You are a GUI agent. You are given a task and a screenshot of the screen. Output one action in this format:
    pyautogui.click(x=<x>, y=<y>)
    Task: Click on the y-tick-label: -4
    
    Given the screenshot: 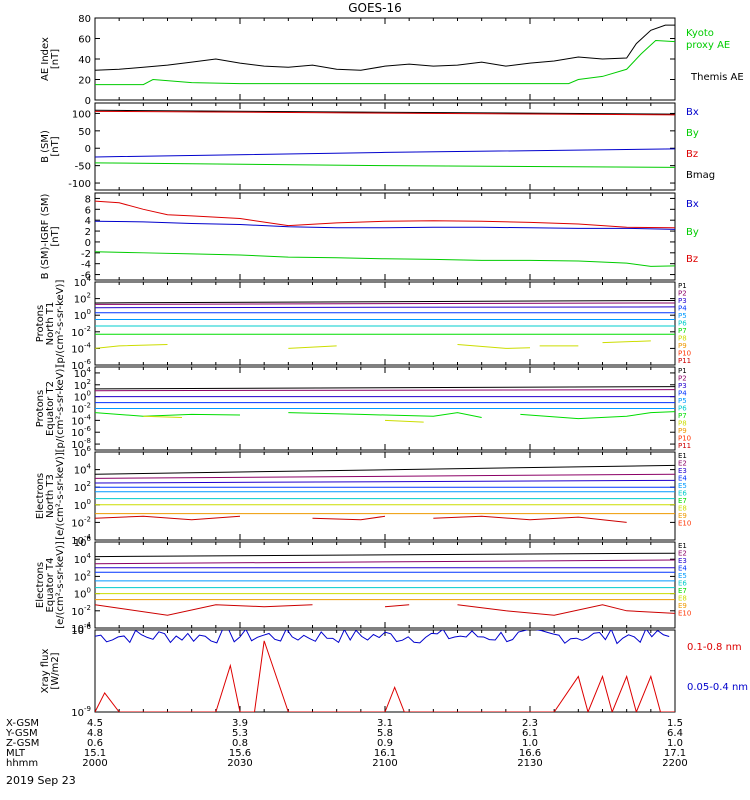 What is the action you would take?
    pyautogui.click(x=86, y=265)
    